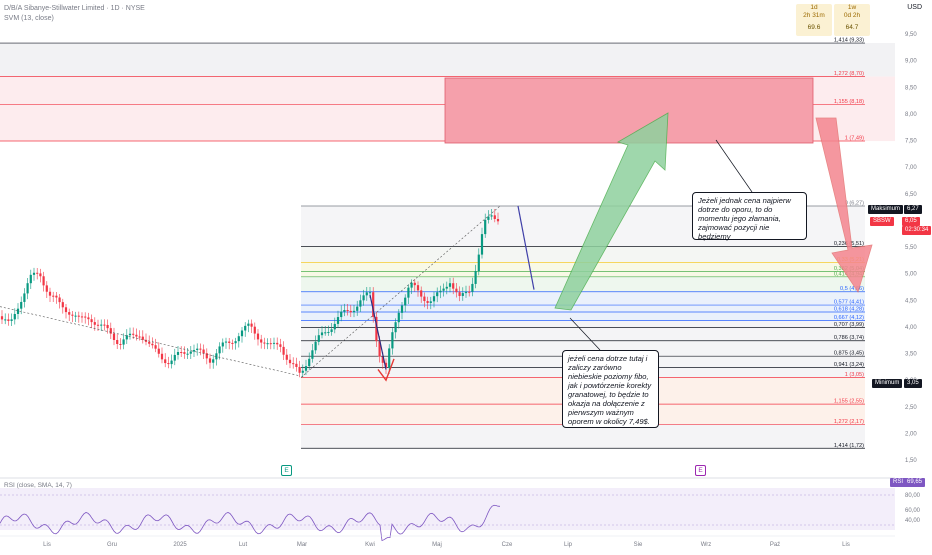 This screenshot has width=932, height=555. Describe the element at coordinates (370, 545) in the screenshot. I see `x-axis-label: Kwi` at that location.